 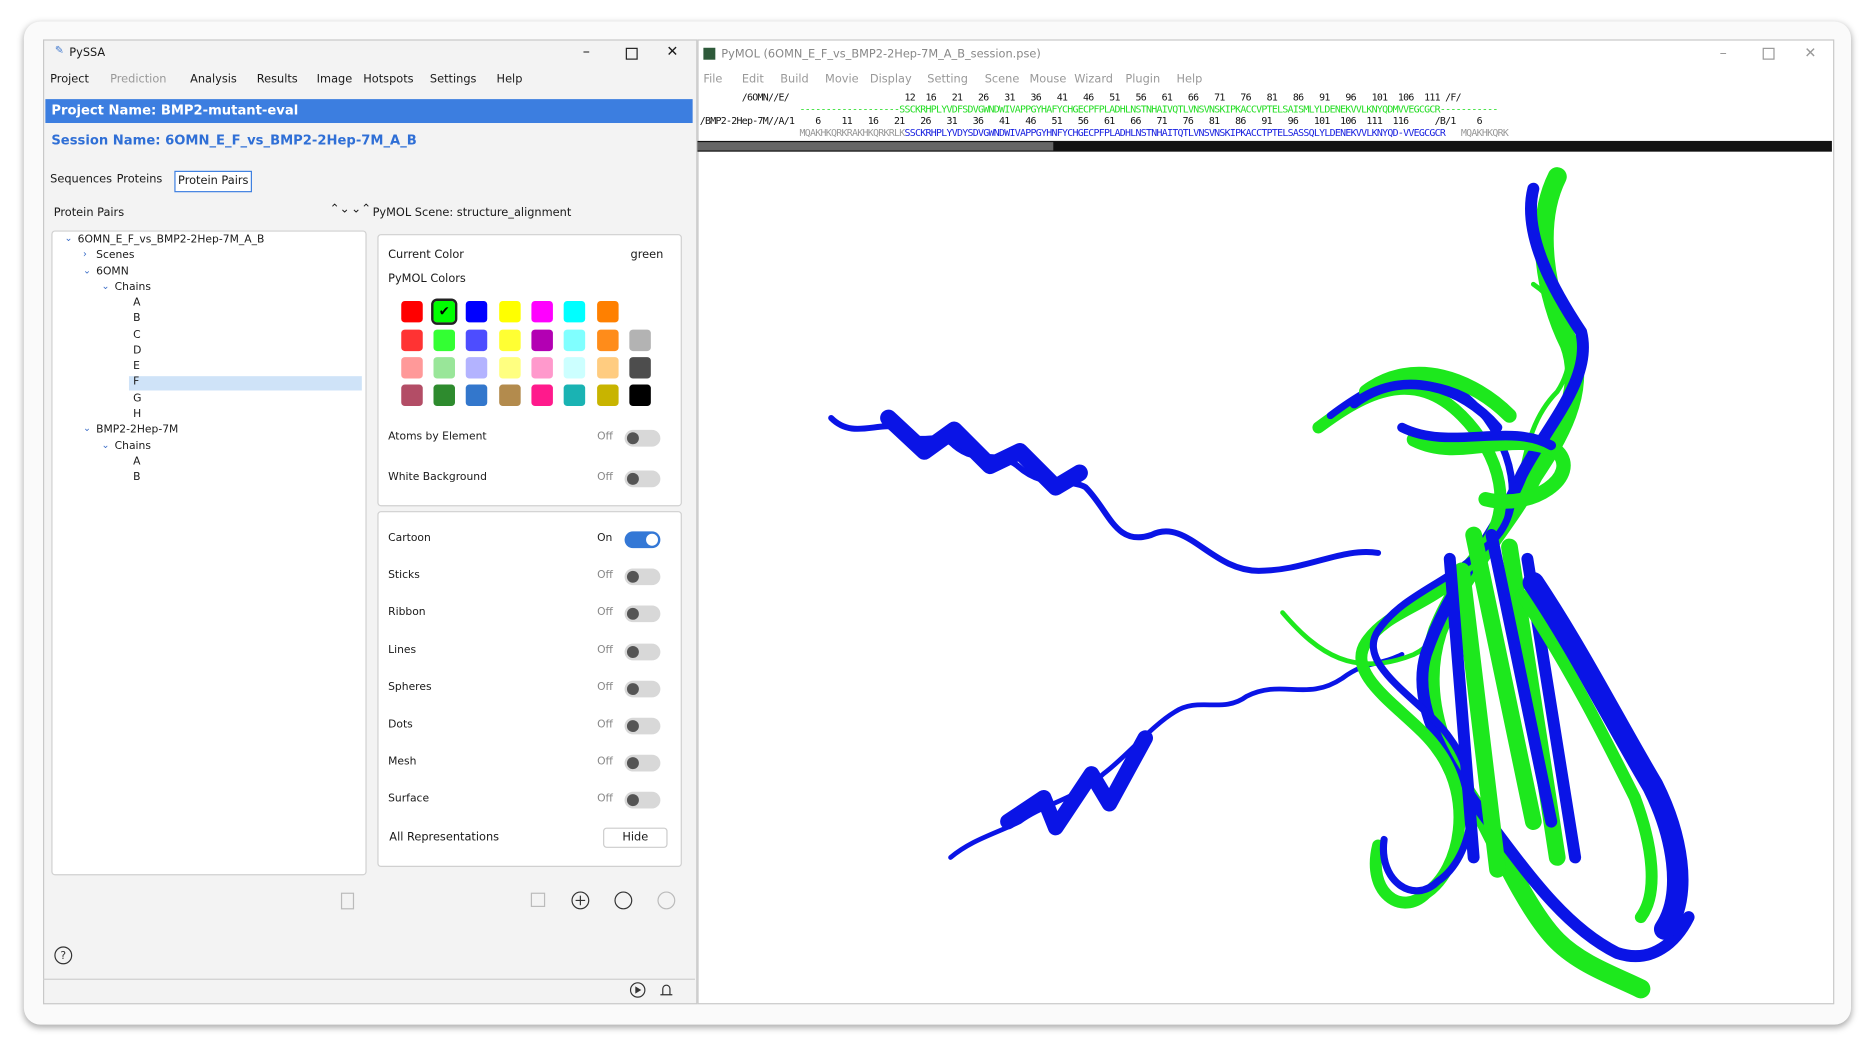 What do you see at coordinates (453, 79) in the screenshot?
I see `menu-item: Settings` at bounding box center [453, 79].